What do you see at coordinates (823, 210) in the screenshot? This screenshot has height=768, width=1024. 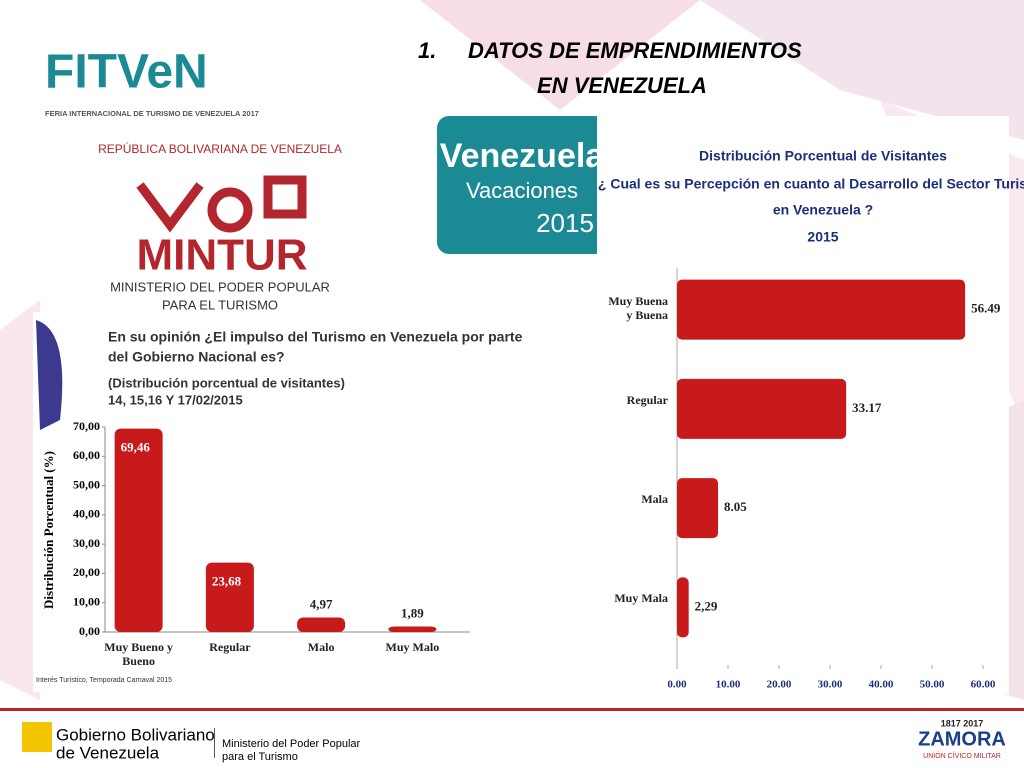 I see `chart-title: en Venezuela ?` at bounding box center [823, 210].